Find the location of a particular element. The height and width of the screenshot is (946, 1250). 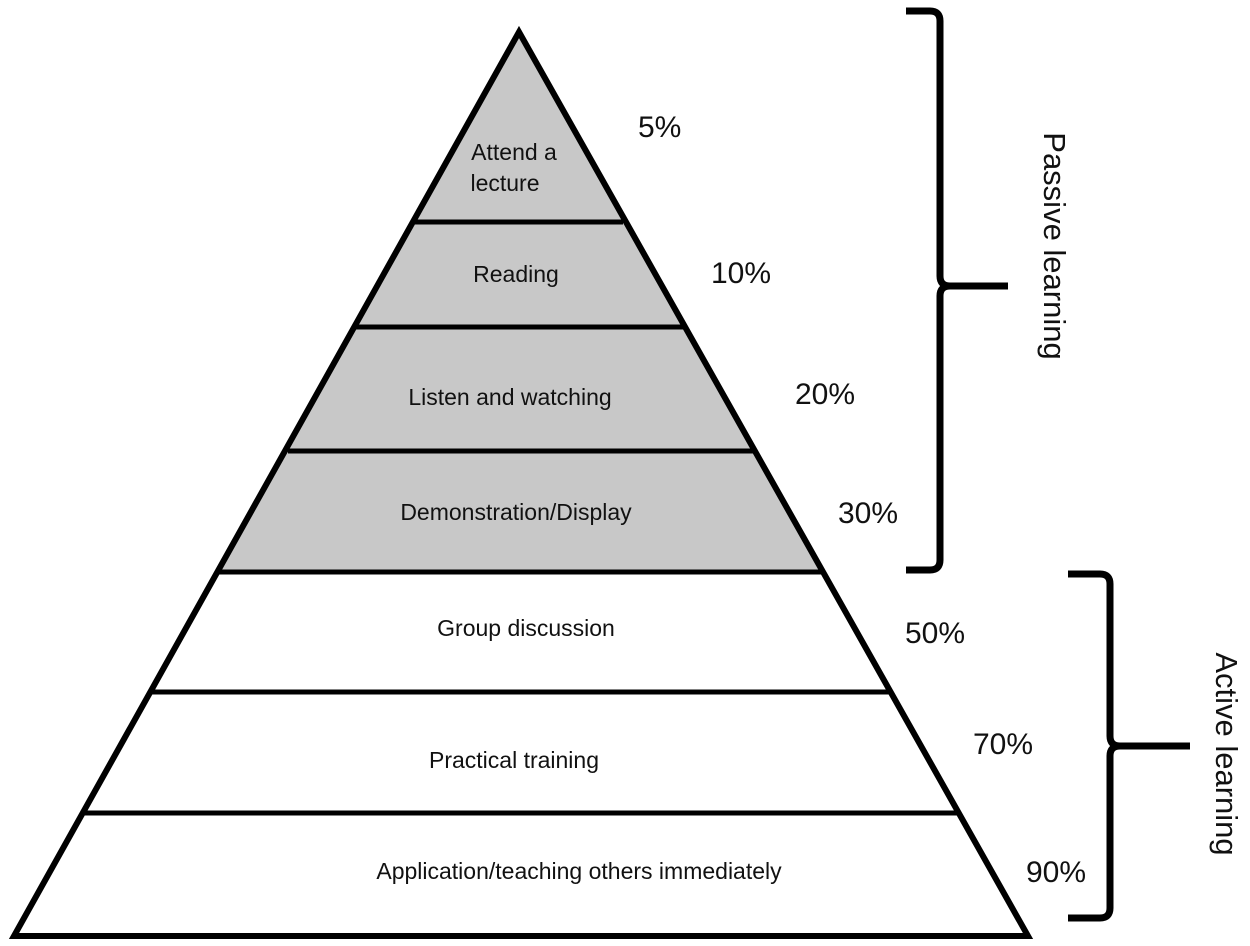

active-learning-brace is located at coordinates (1129, 746).